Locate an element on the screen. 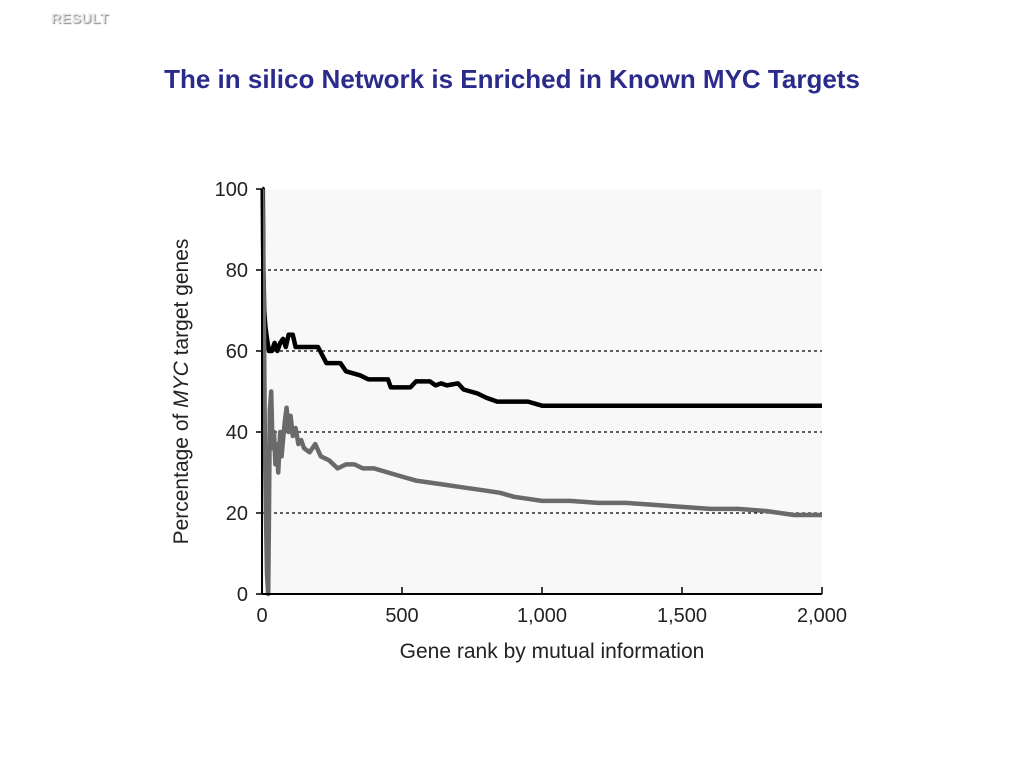 Image resolution: width=1024 pixels, height=768 pixels. y-axis-label-suffix: target genes is located at coordinates (181, 300).